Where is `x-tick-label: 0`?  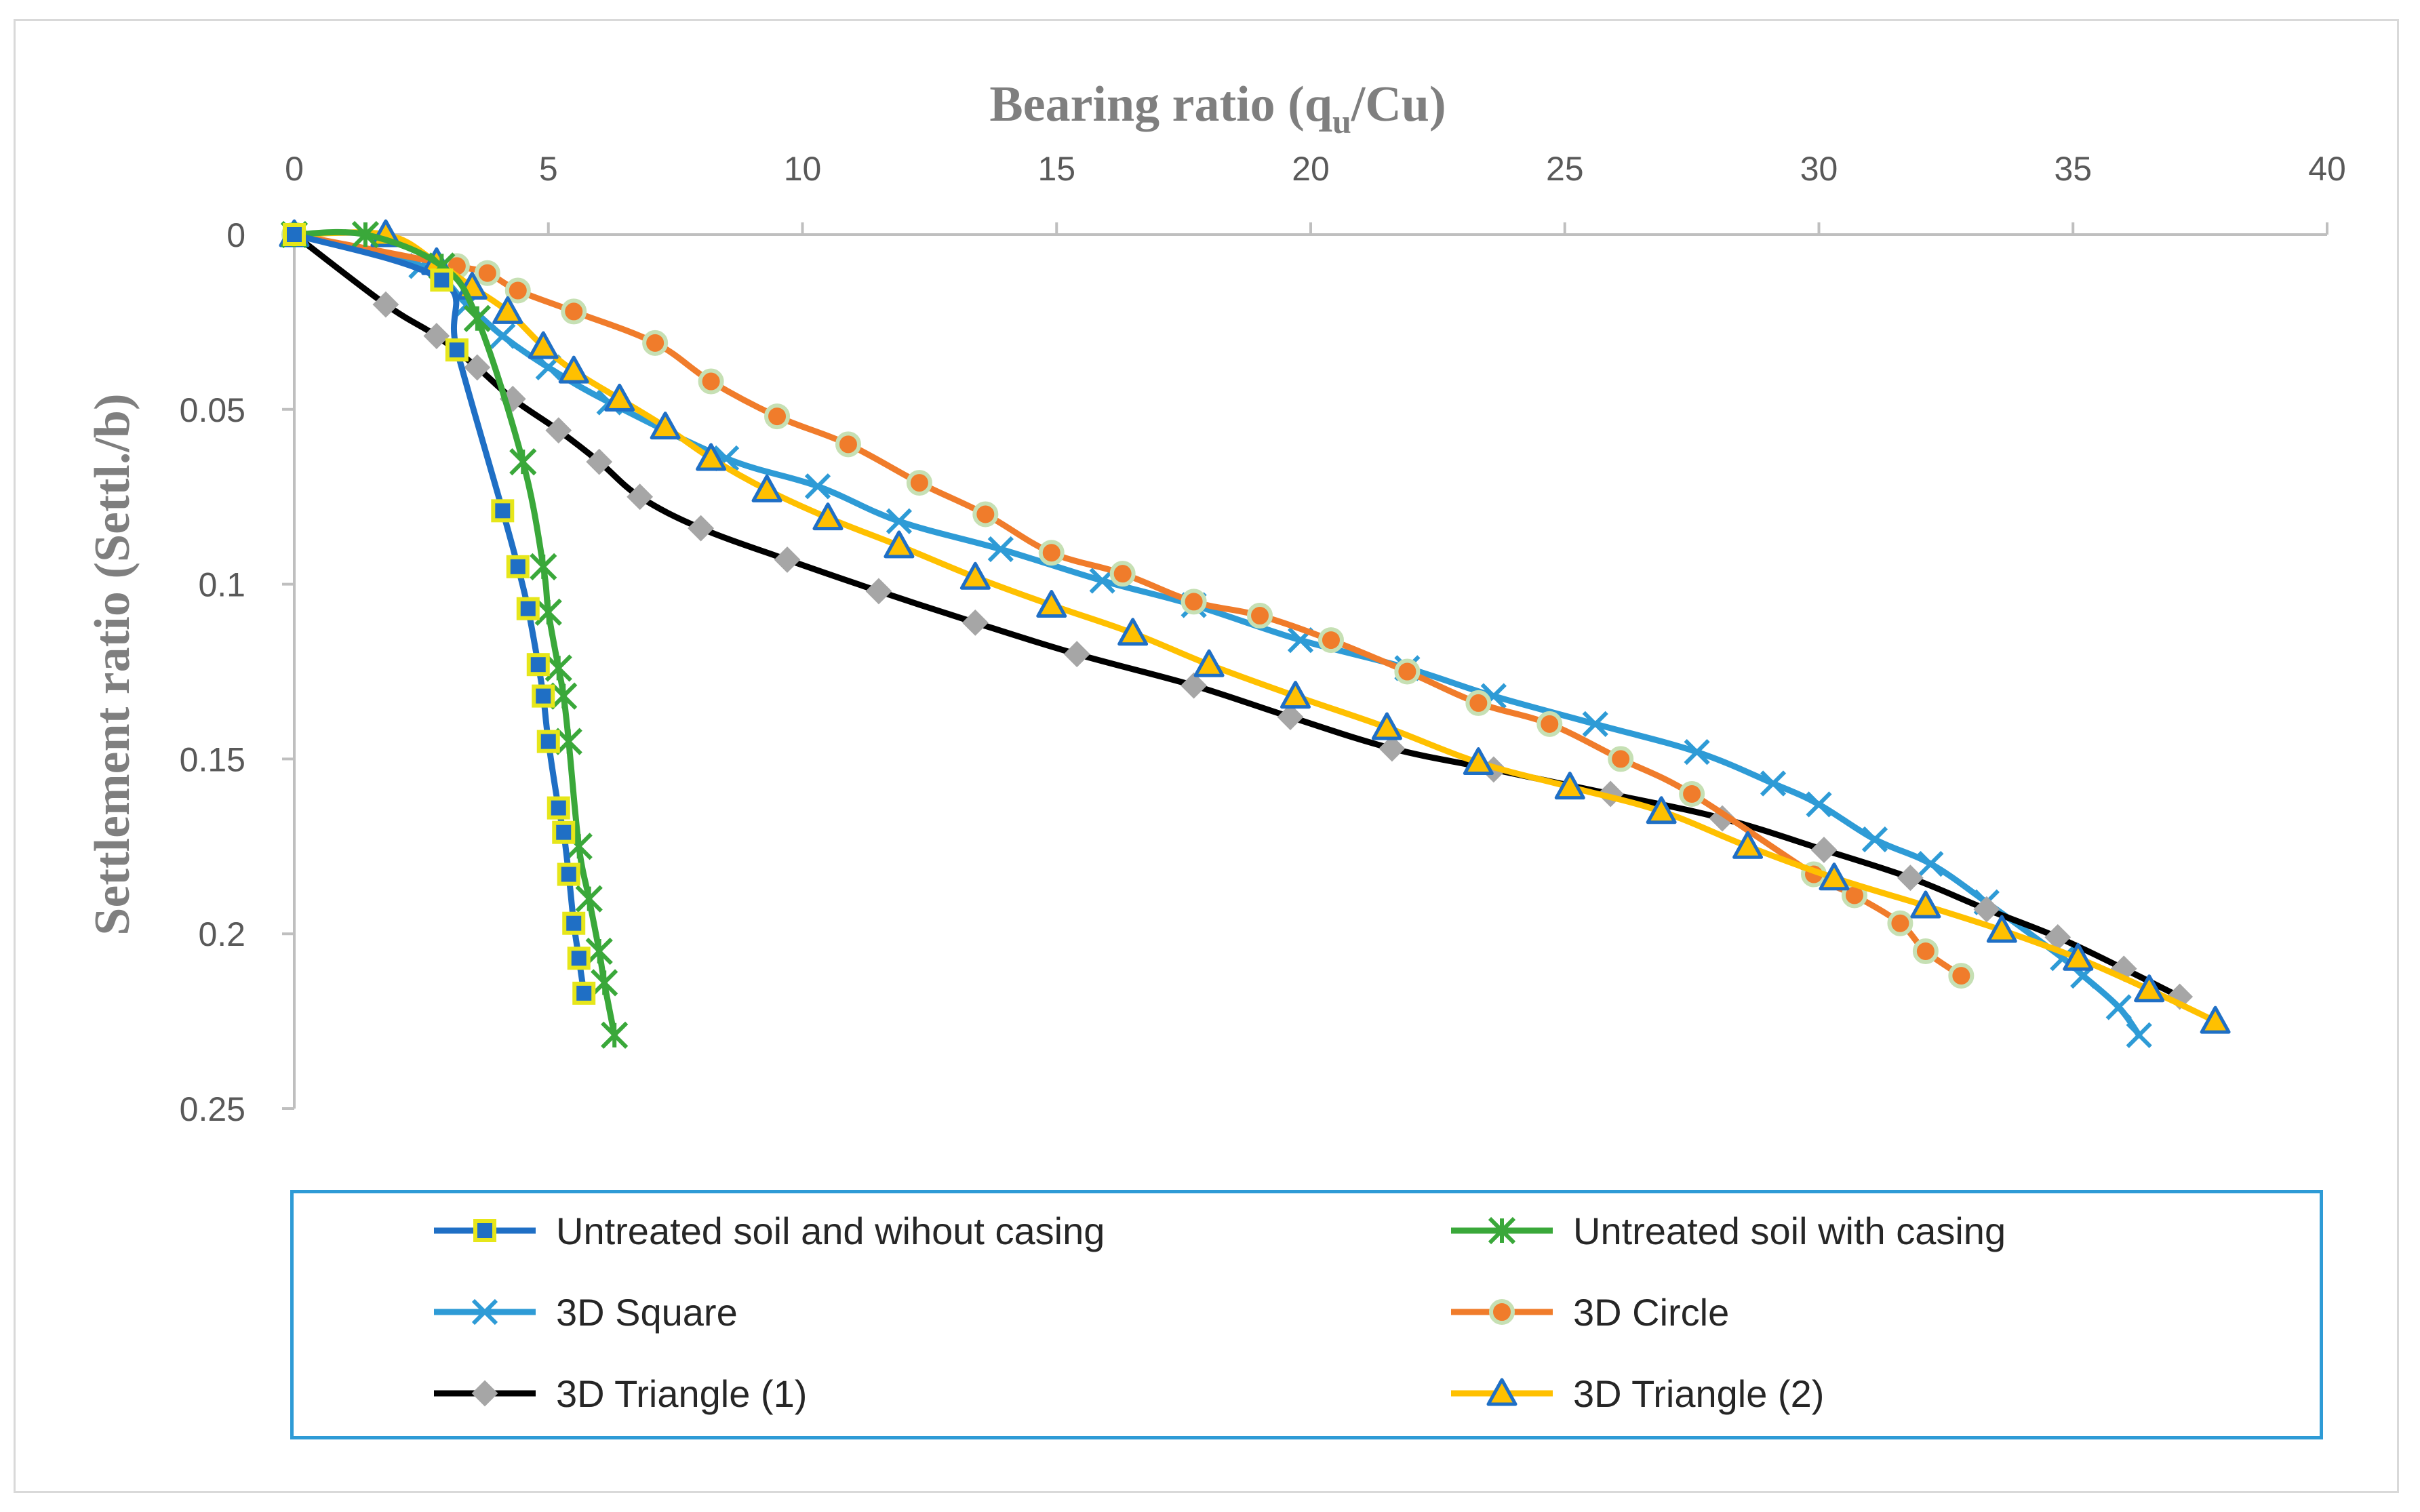 x-tick-label: 0 is located at coordinates (295, 169).